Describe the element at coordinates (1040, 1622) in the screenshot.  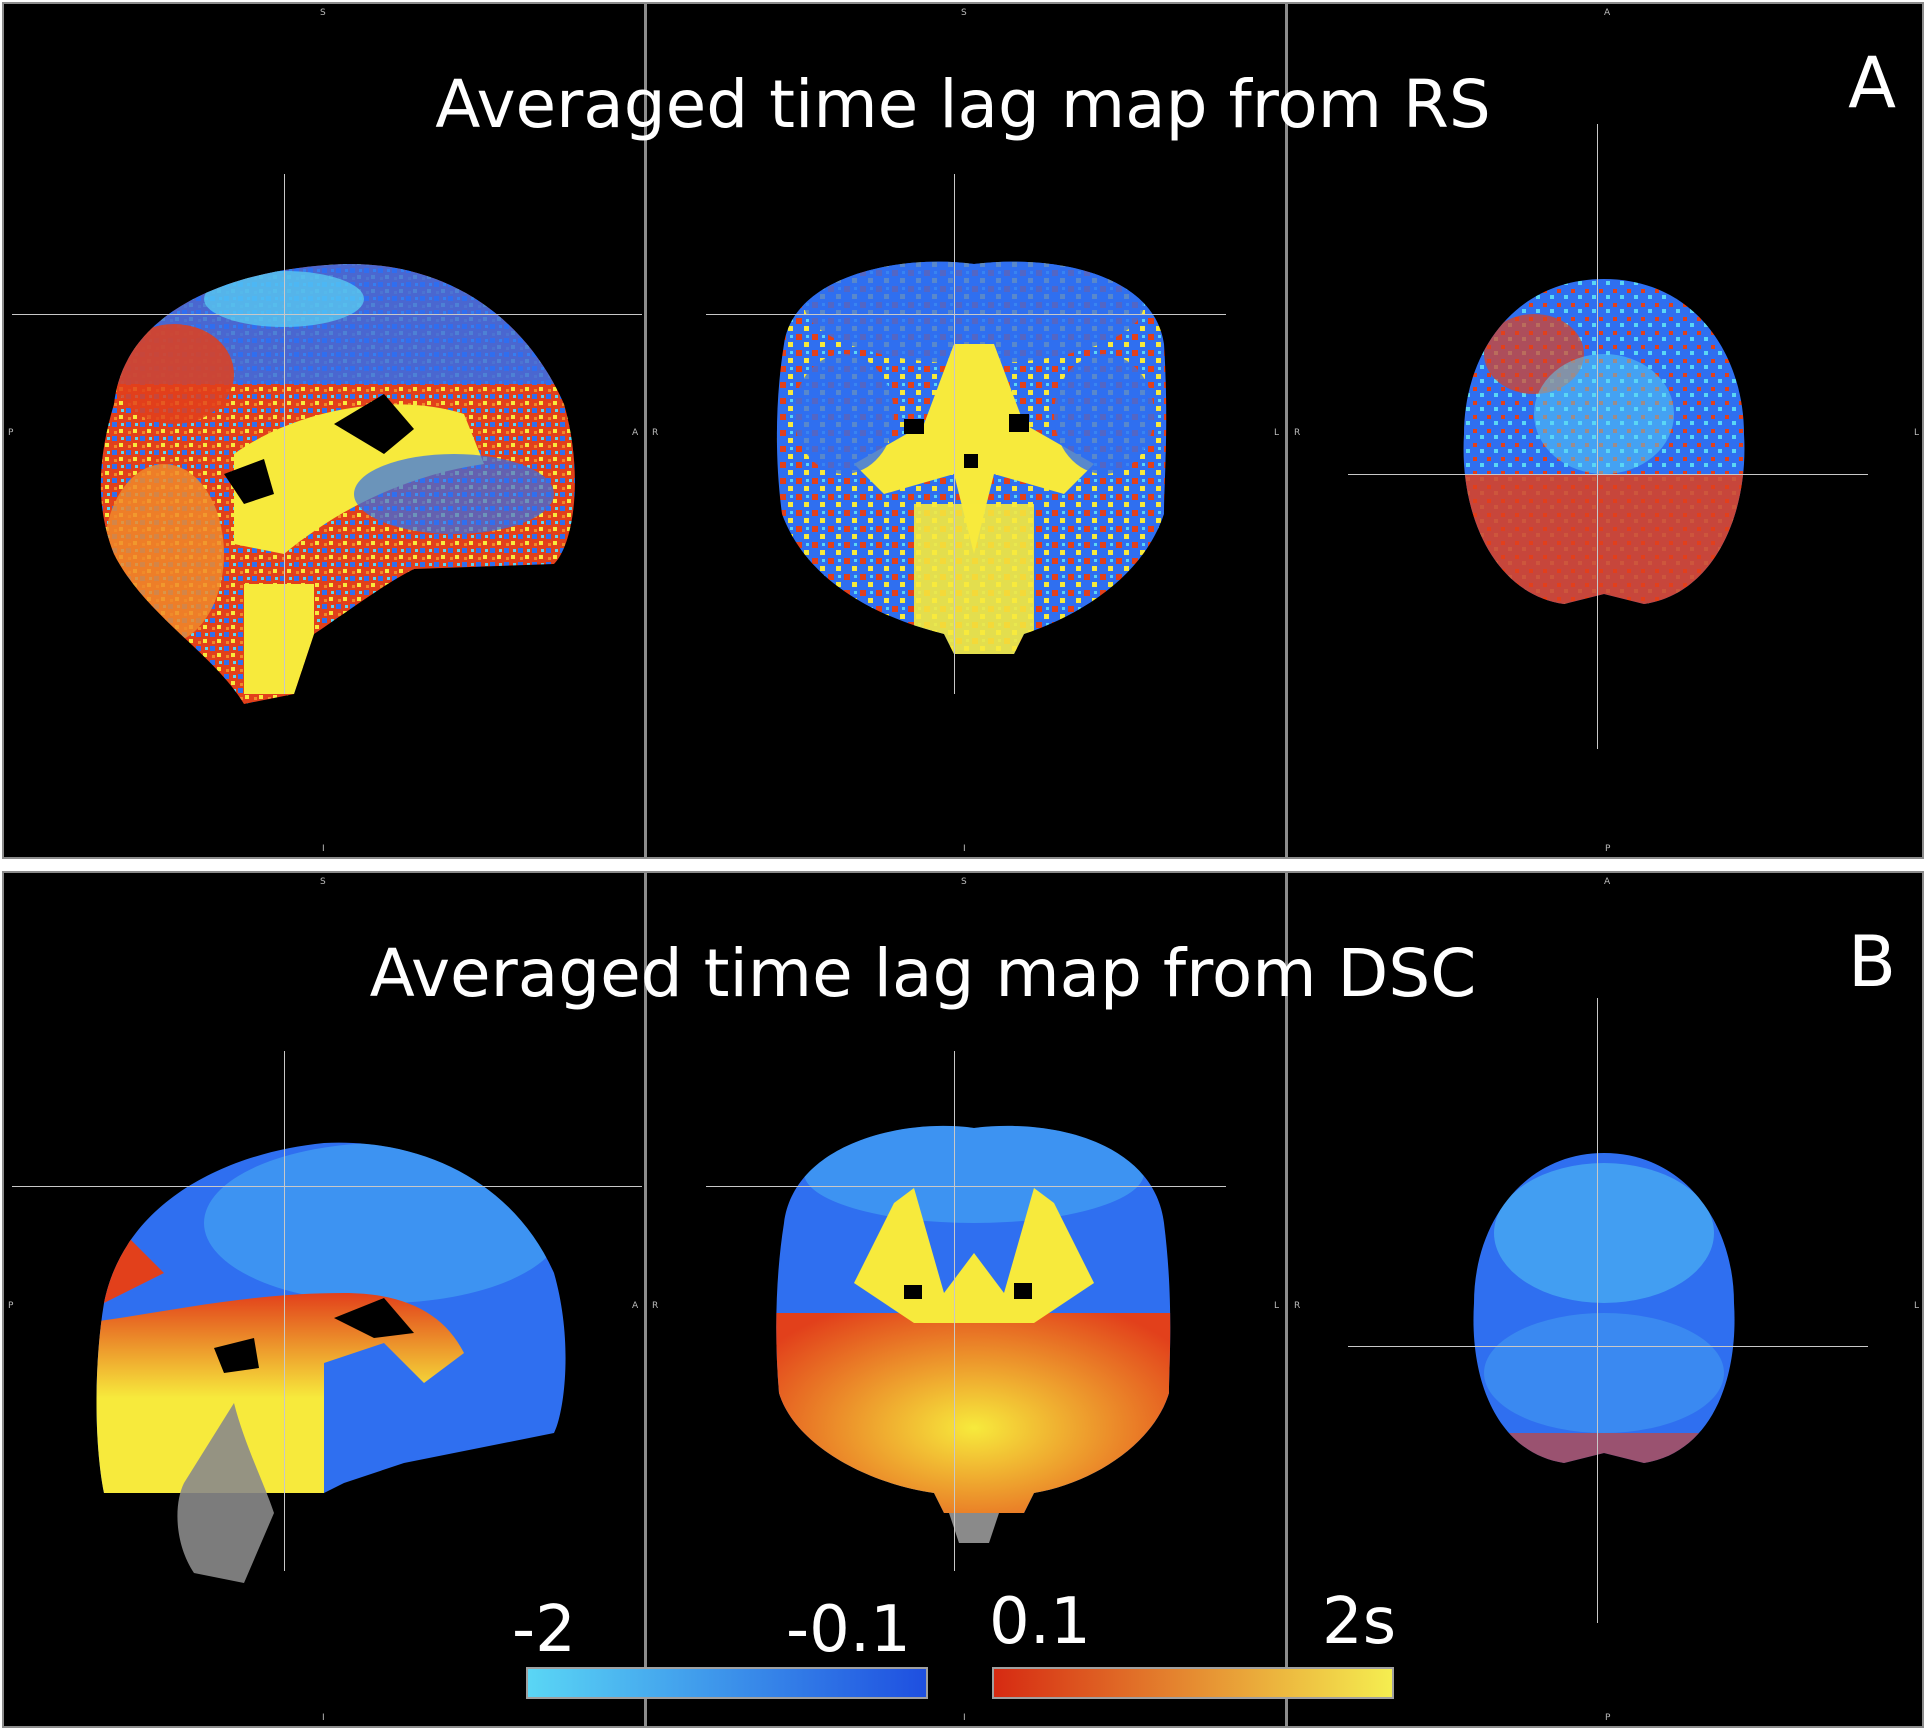
I see `scale-label-pos-min: 0.1` at that location.